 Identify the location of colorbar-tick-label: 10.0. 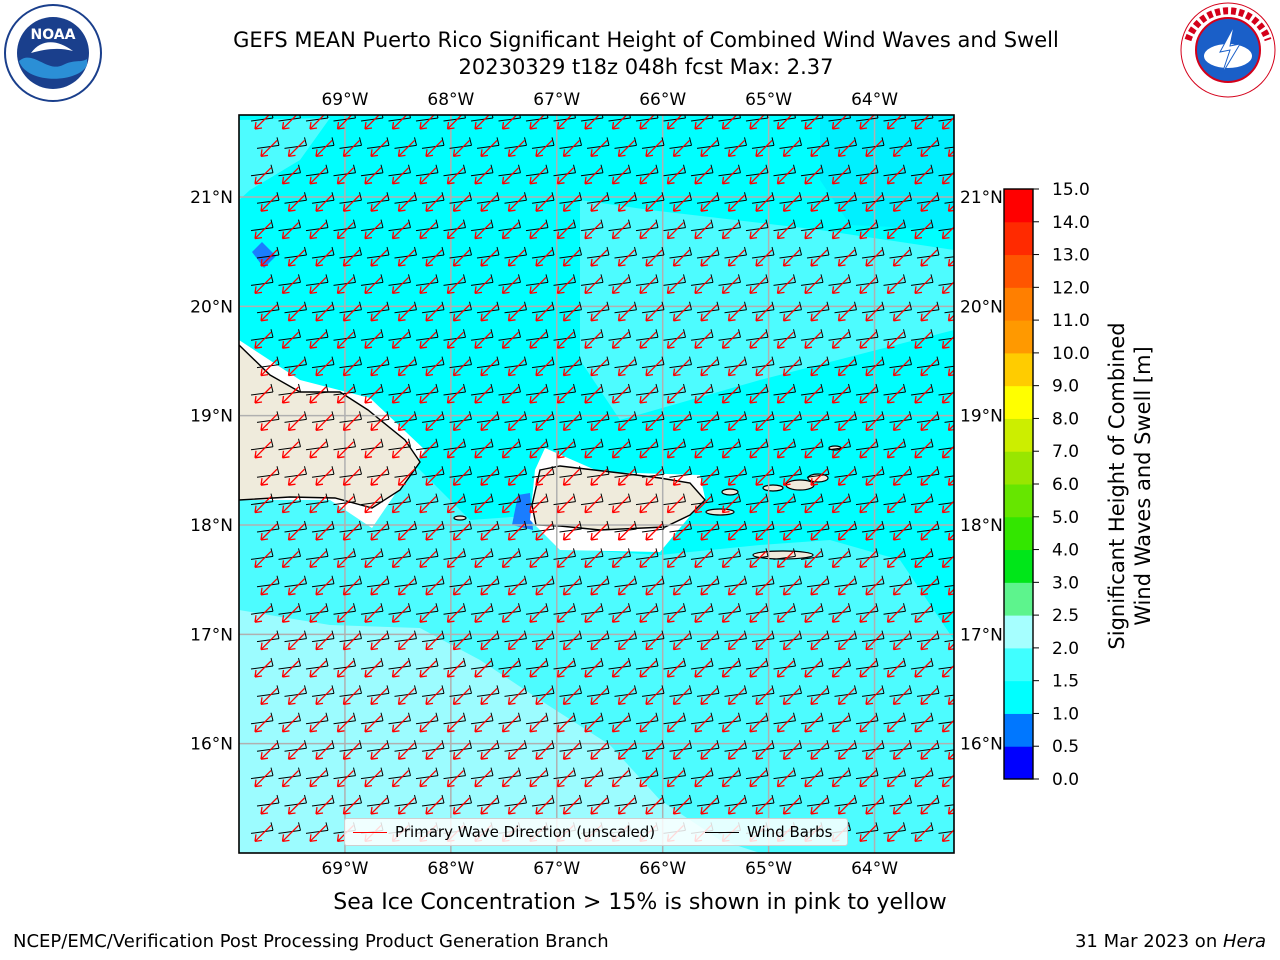
(1071, 354).